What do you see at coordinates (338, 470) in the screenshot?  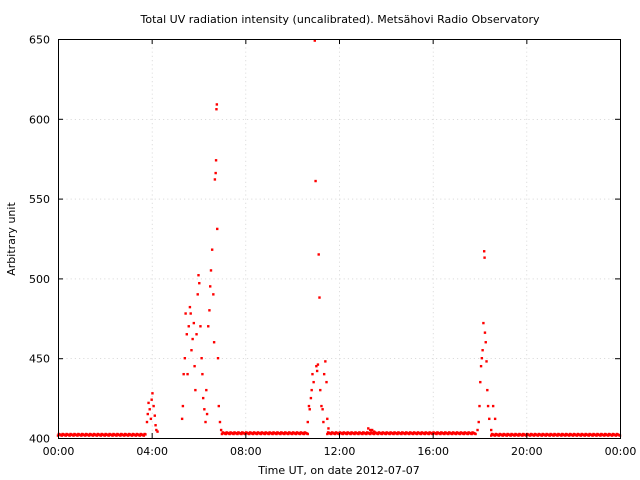 I see `x-axis-label: Time UT, on date 2012-07-07` at bounding box center [338, 470].